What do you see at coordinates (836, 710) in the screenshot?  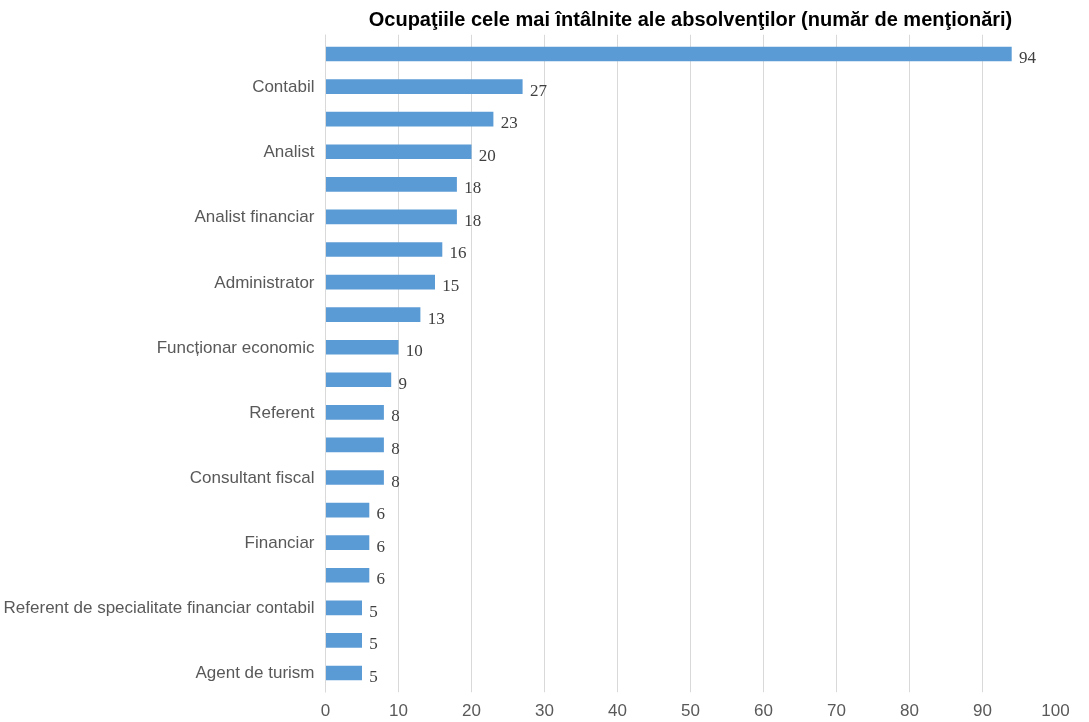 I see `x-tick-label: 70` at bounding box center [836, 710].